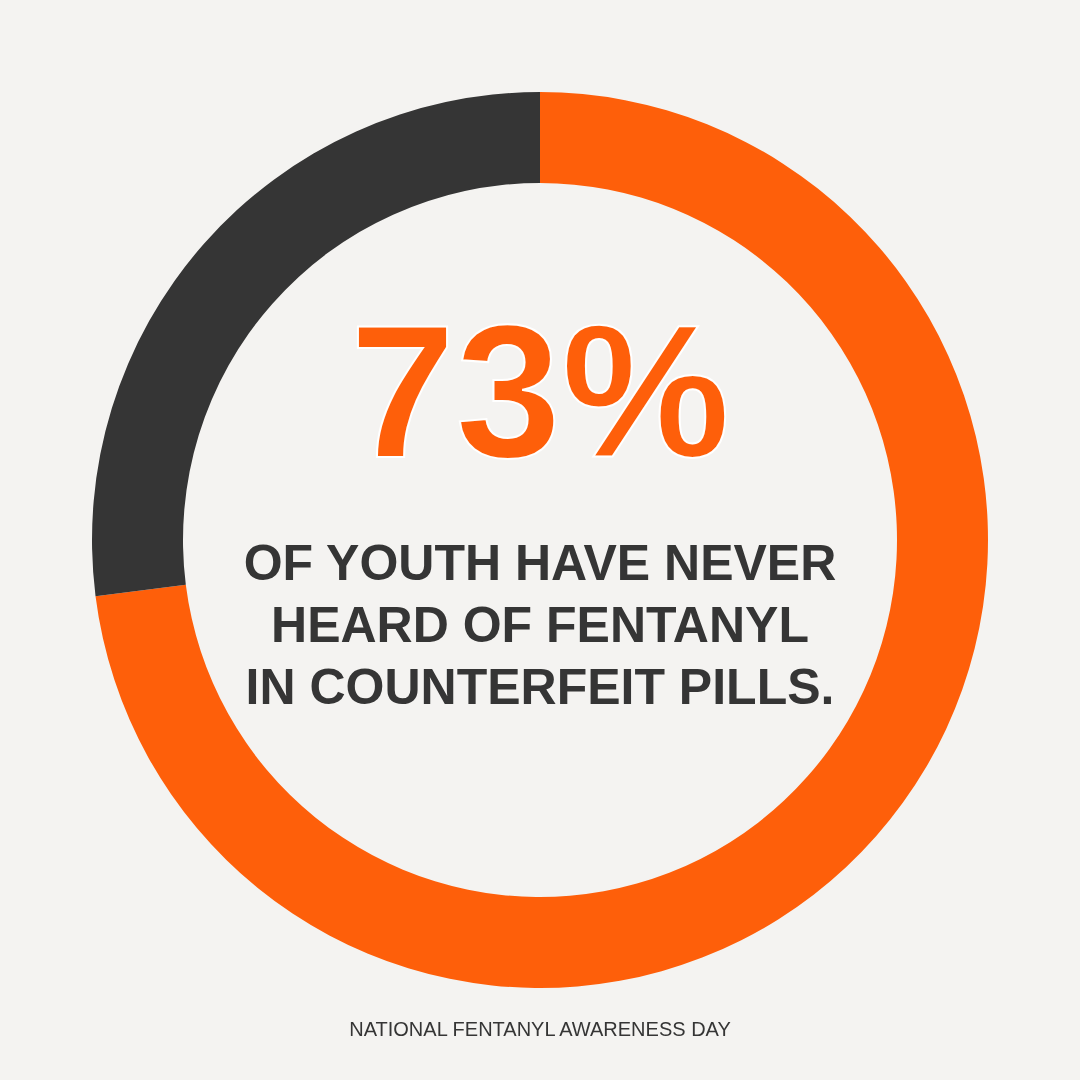  Describe the element at coordinates (540, 625) in the screenshot. I see `text: OF YOUTH HAVE NEVER HEARD OF FENTANYL IN COUNTERFEIT PILLS.` at that location.